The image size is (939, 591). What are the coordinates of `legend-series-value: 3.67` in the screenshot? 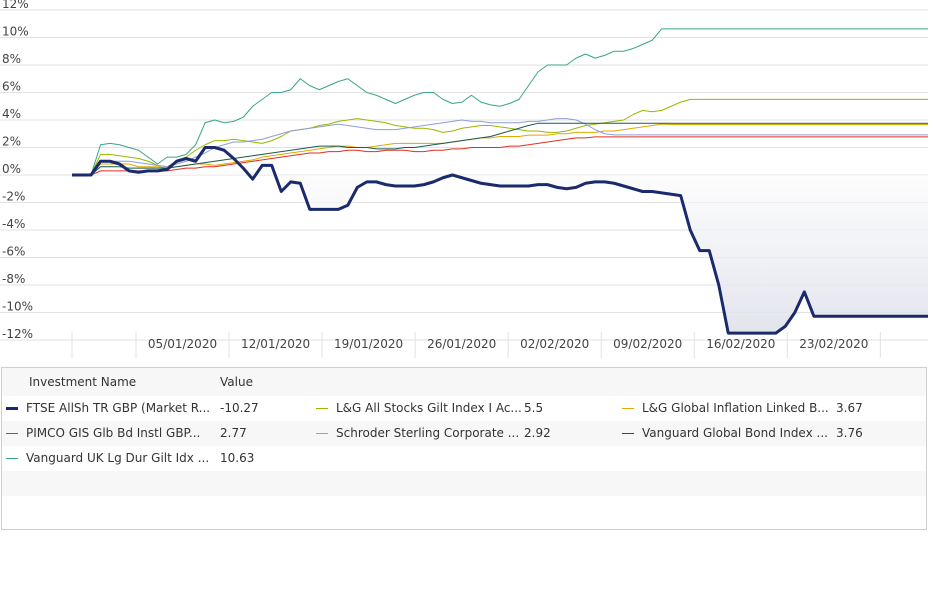 It's located at (849, 408).